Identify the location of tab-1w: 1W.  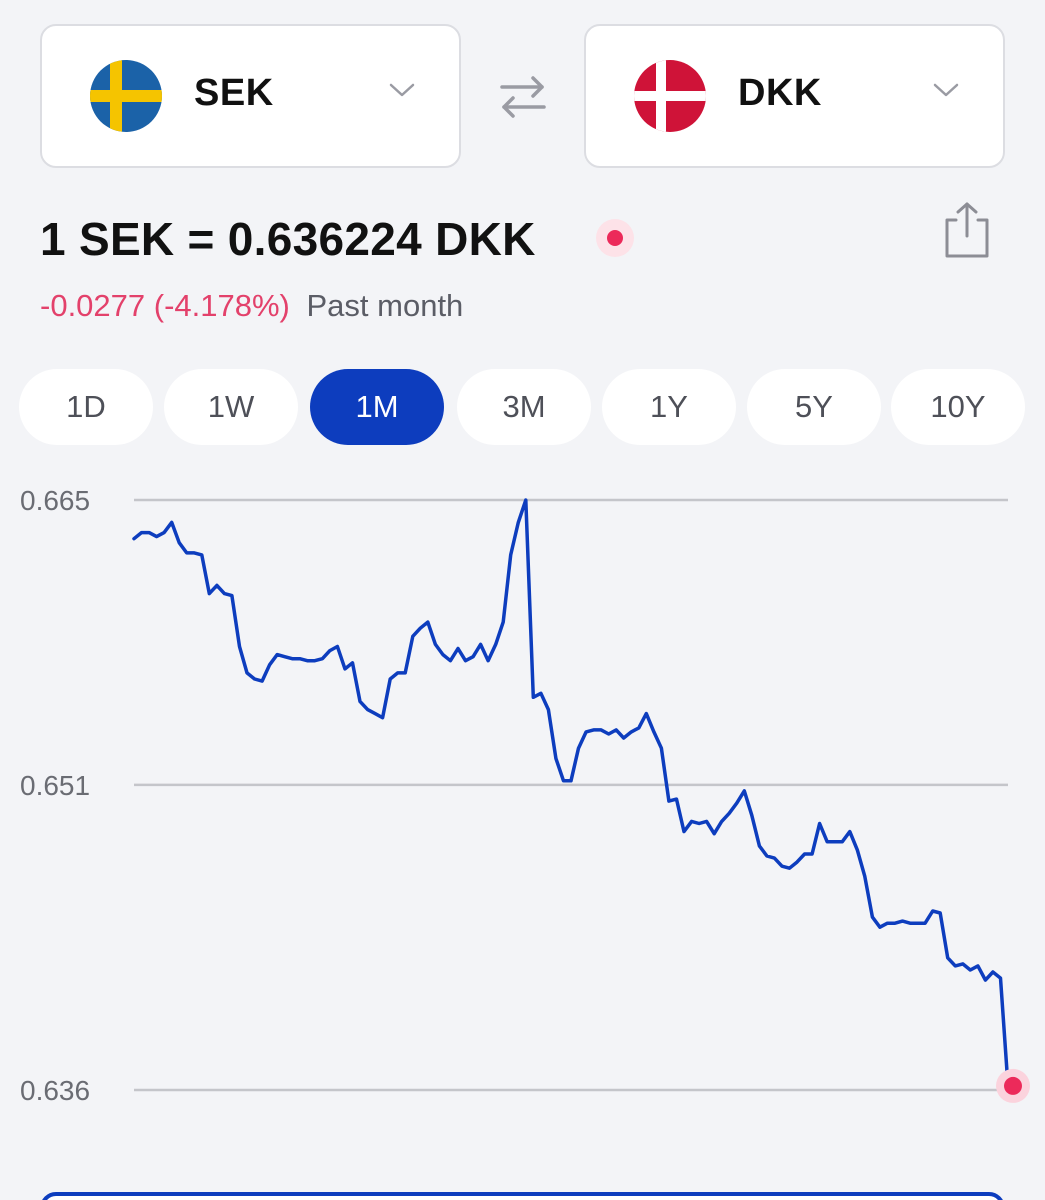
(231, 407).